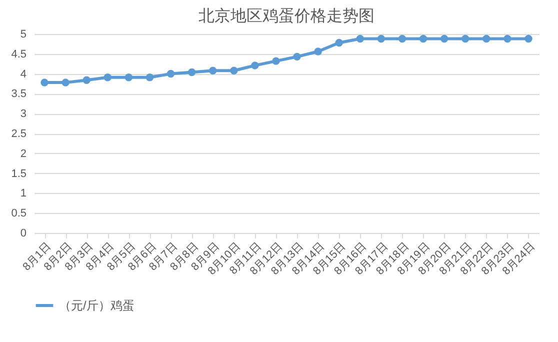 Image resolution: width=558 pixels, height=342 pixels. I want to click on y-tick-label: 0, so click(23, 234).